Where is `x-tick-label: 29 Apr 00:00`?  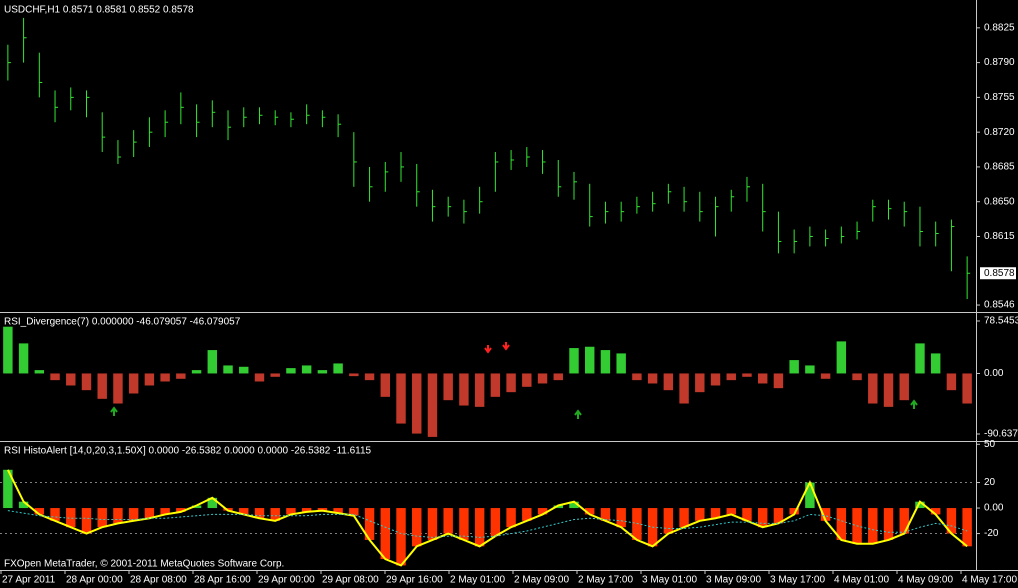
x-tick-label: 29 Apr 00:00 is located at coordinates (286, 580).